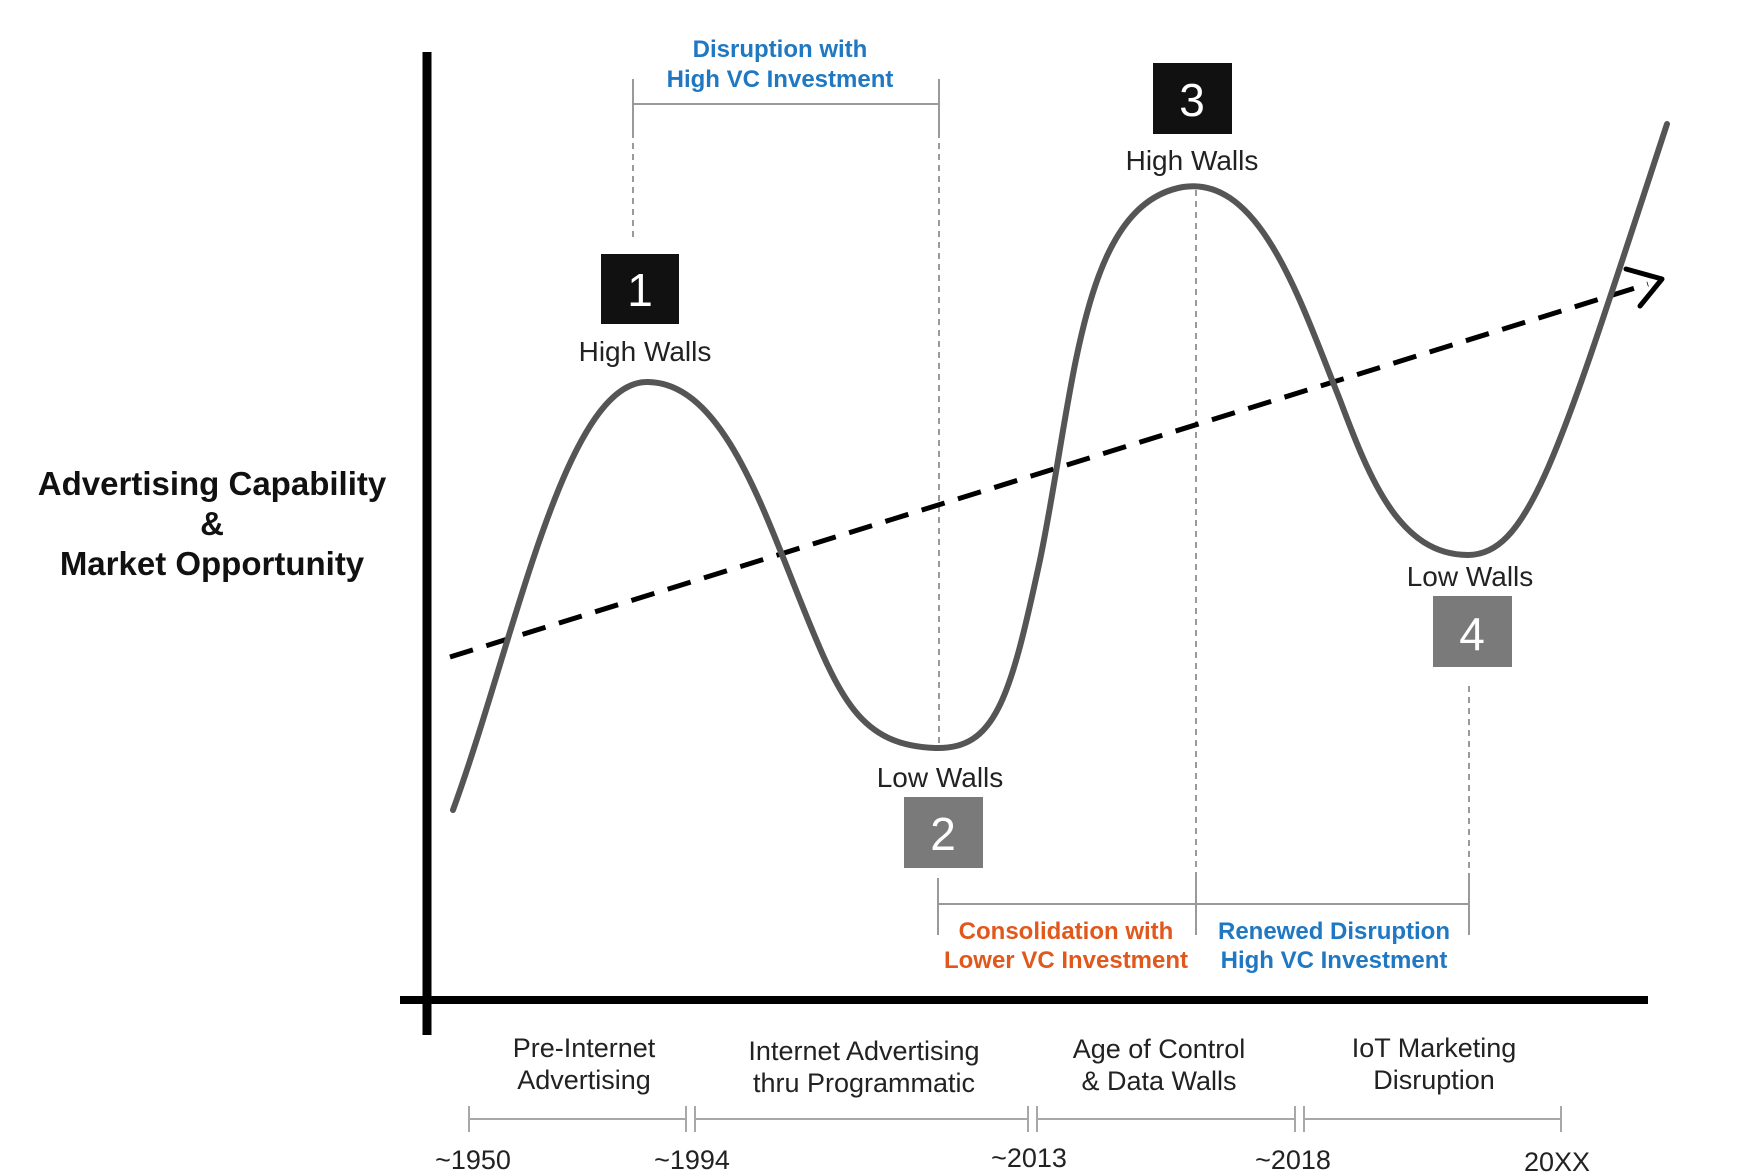 This screenshot has height=1176, width=1749. I want to click on period-label-internet-advertising-line-1: Internet Advertising, so click(863, 1051).